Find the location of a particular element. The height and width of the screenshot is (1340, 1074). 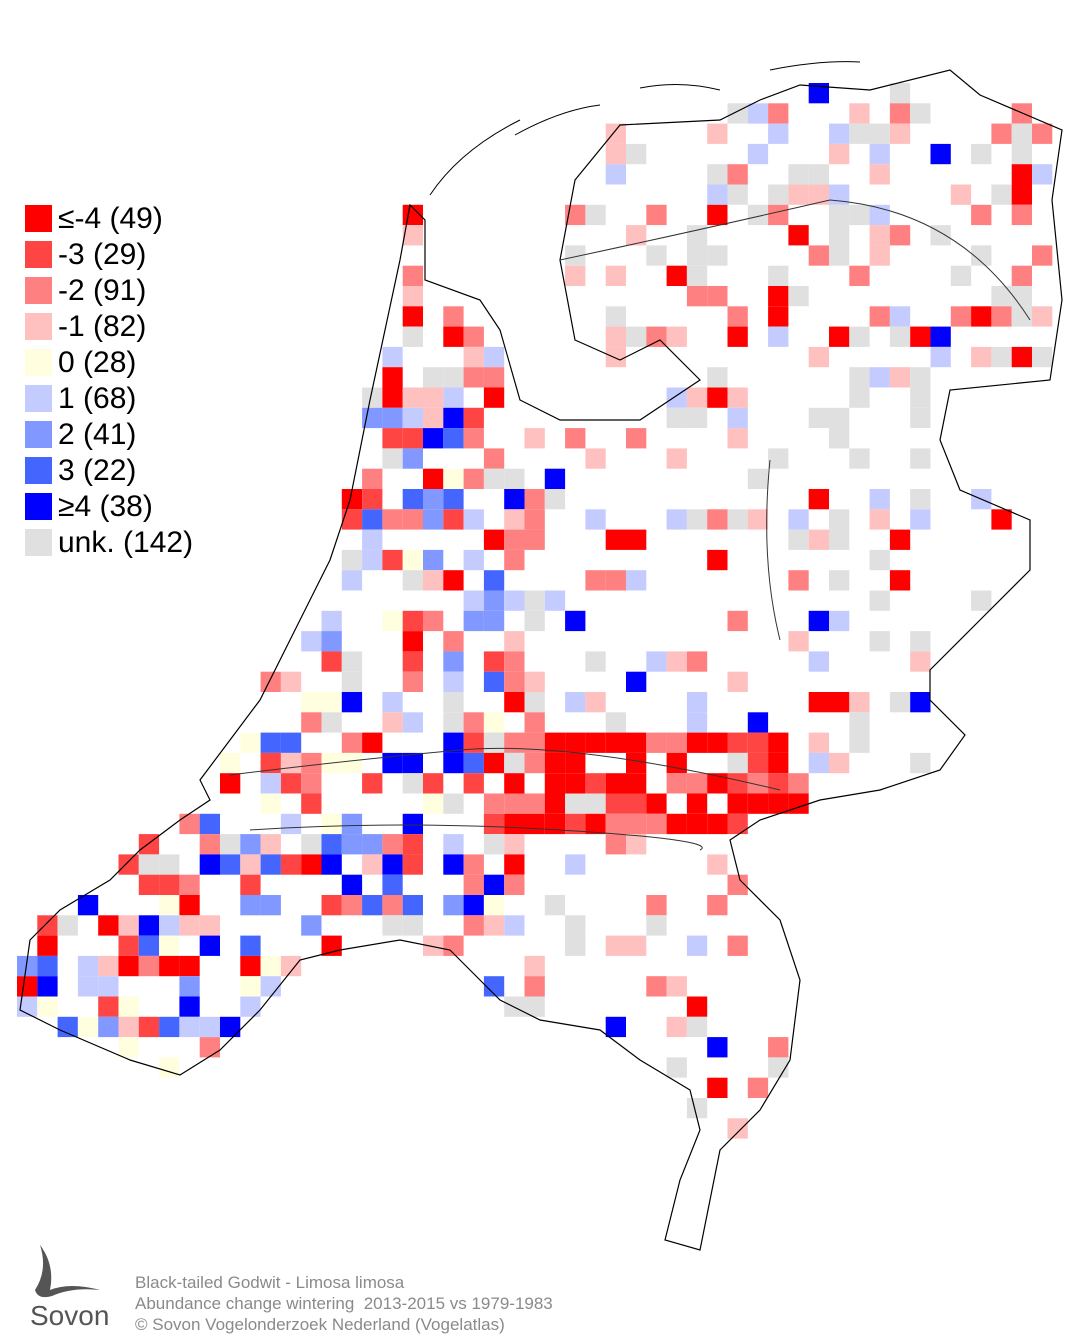

legend-label: 1 (68) is located at coordinates (97, 398).